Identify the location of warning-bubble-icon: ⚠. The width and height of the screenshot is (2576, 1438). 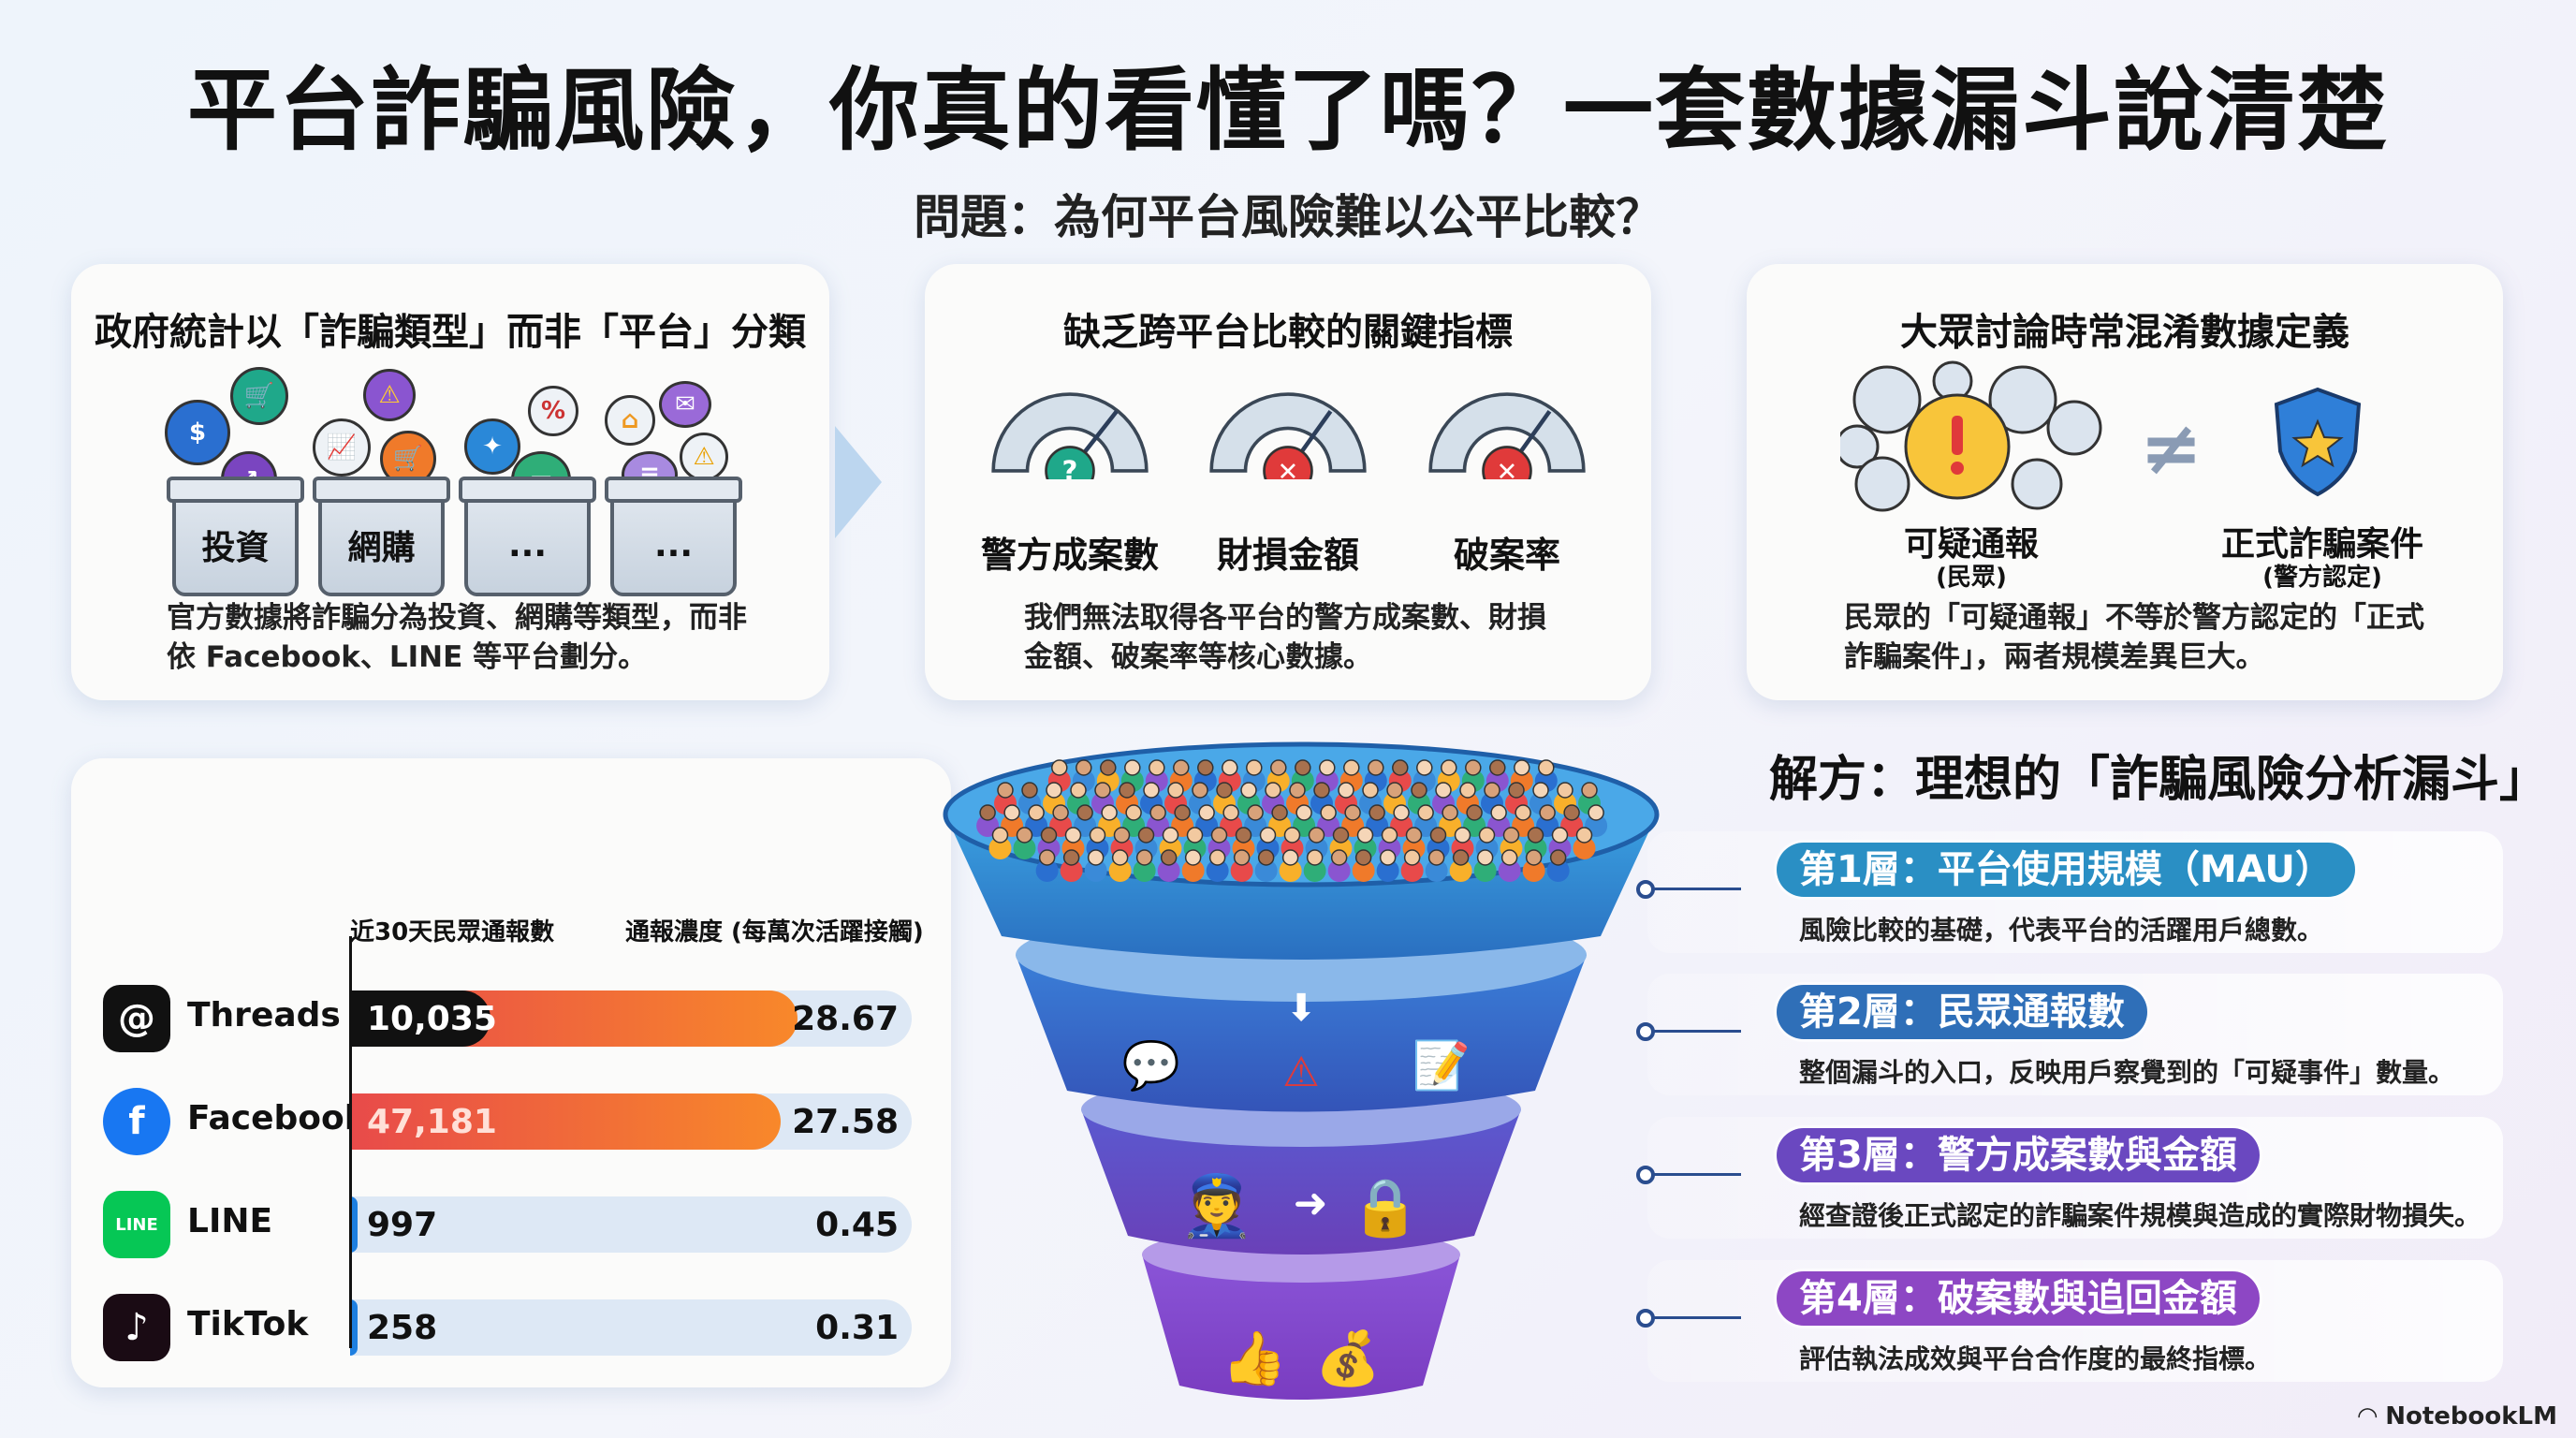
(389, 395).